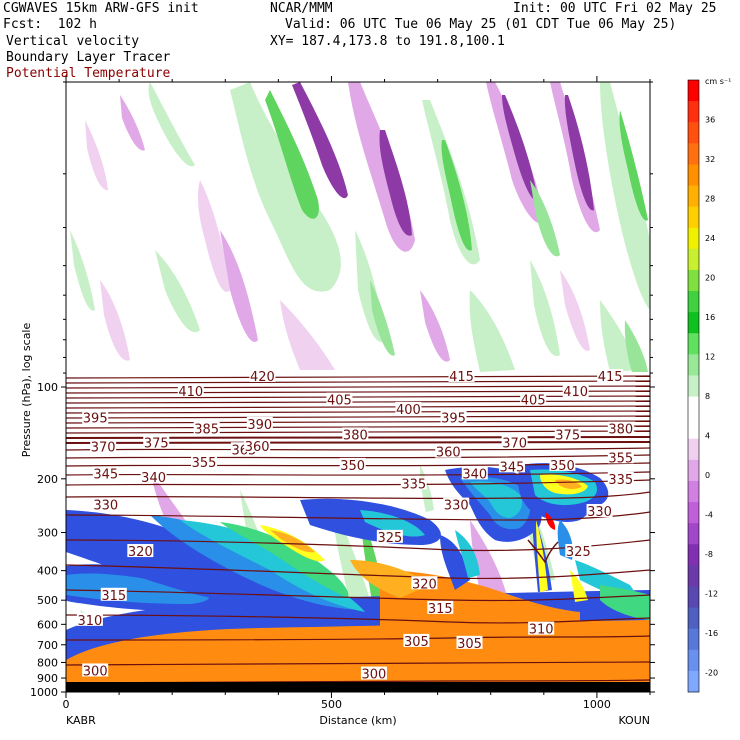 This screenshot has width=740, height=740. Describe the element at coordinates (262, 377) in the screenshot. I see `theta-contour-label: 420` at that location.